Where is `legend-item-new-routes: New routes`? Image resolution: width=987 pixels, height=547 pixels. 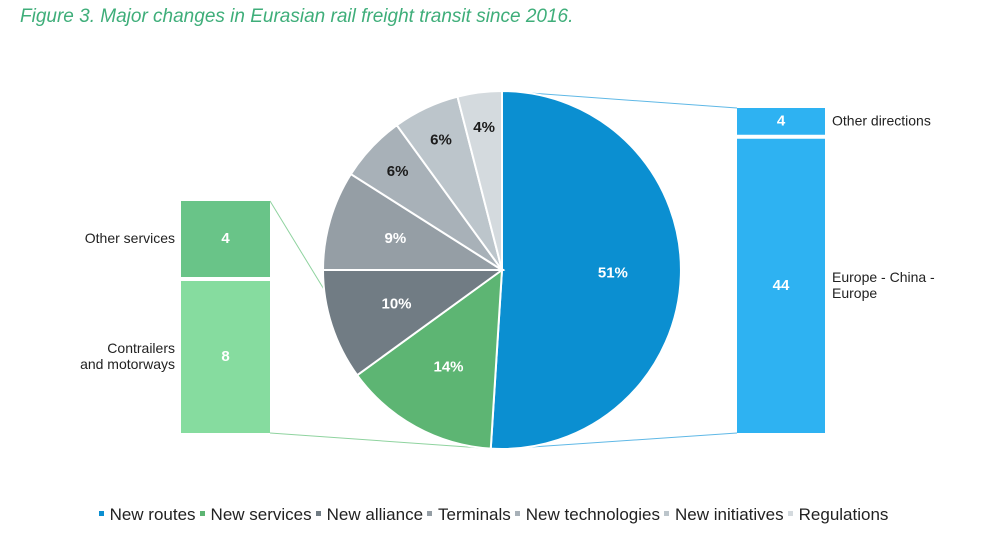
legend-item-new-routes: New routes is located at coordinates (147, 515).